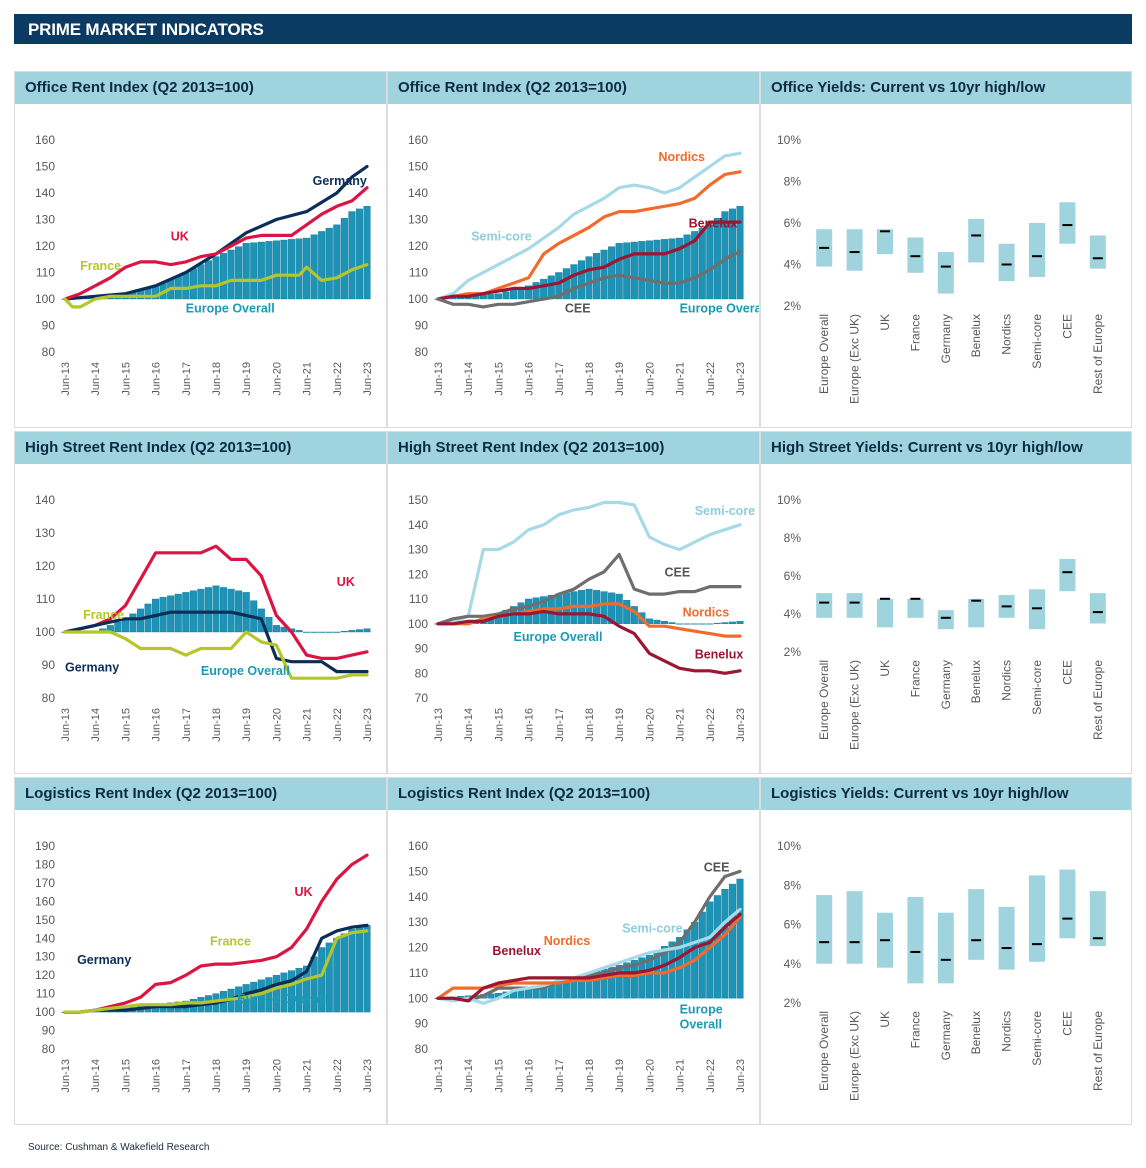 Image resolution: width=1146 pixels, height=1168 pixels. I want to click on category-label: Benelux, so click(976, 335).